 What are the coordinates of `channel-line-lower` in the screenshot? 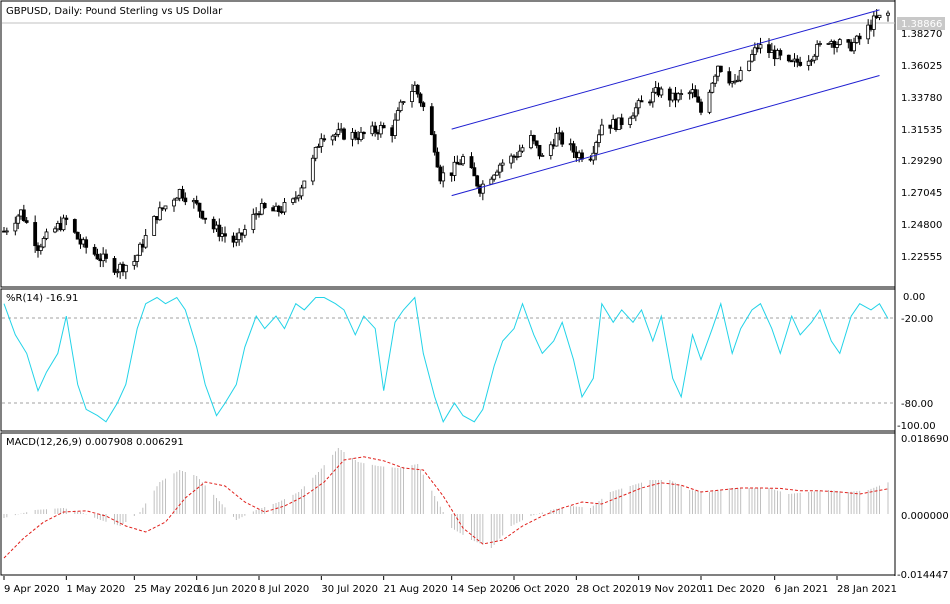 It's located at (665, 135).